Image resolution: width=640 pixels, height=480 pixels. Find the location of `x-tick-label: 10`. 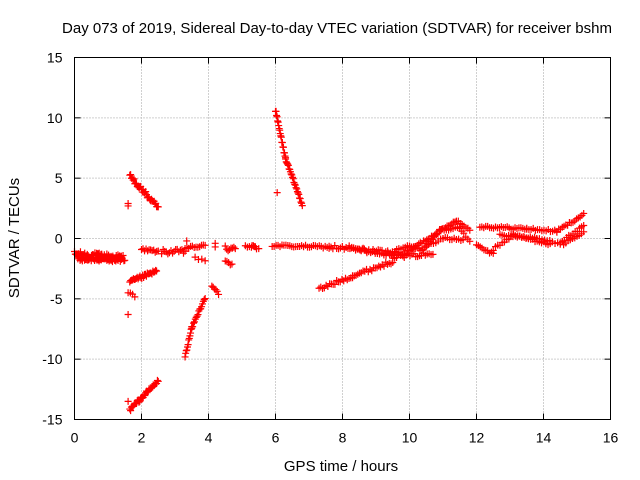

x-tick-label: 10 is located at coordinates (410, 438).